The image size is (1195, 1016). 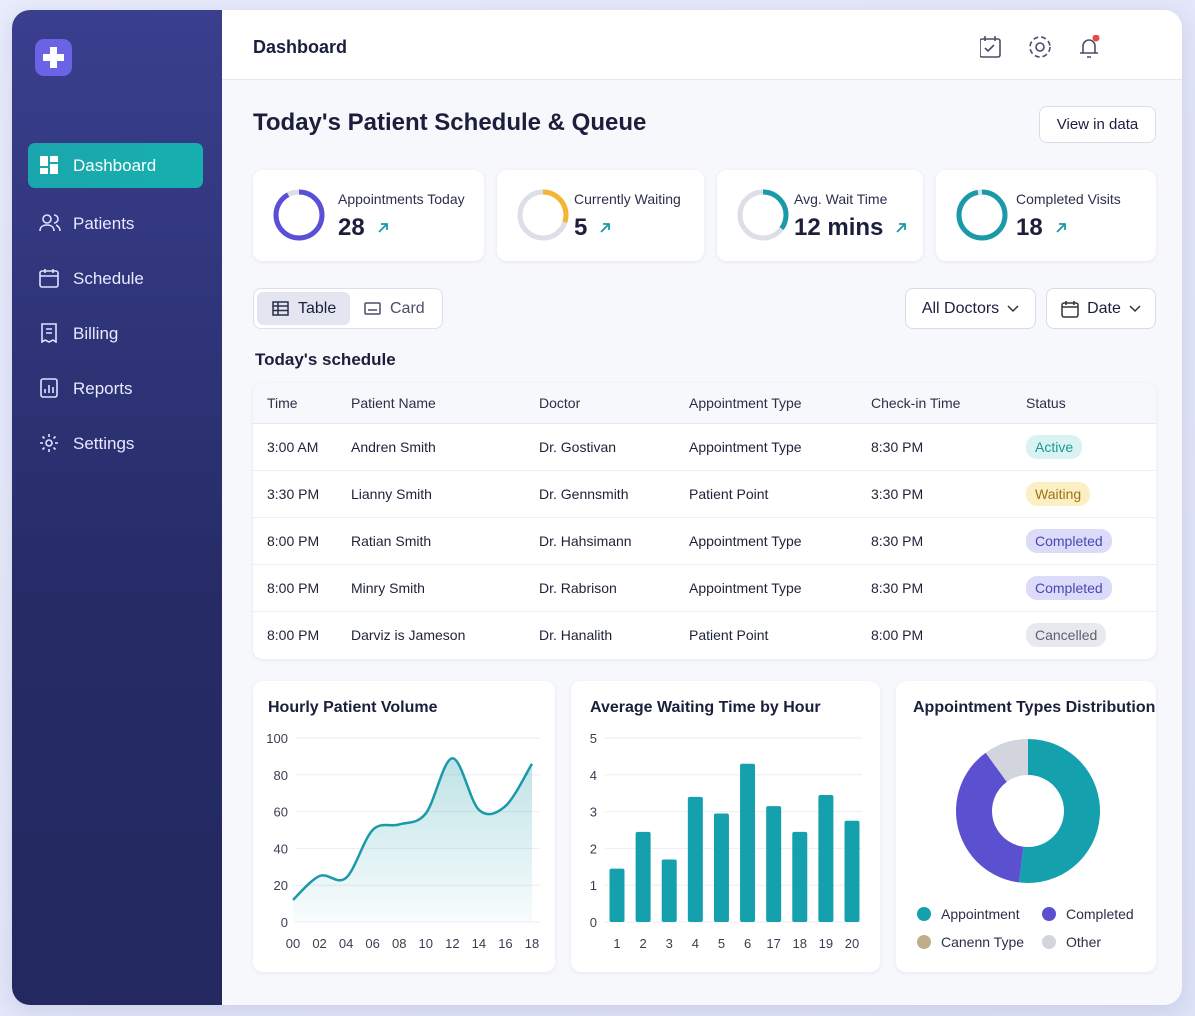 What do you see at coordinates (317, 308) in the screenshot?
I see `toggle-label: Table` at bounding box center [317, 308].